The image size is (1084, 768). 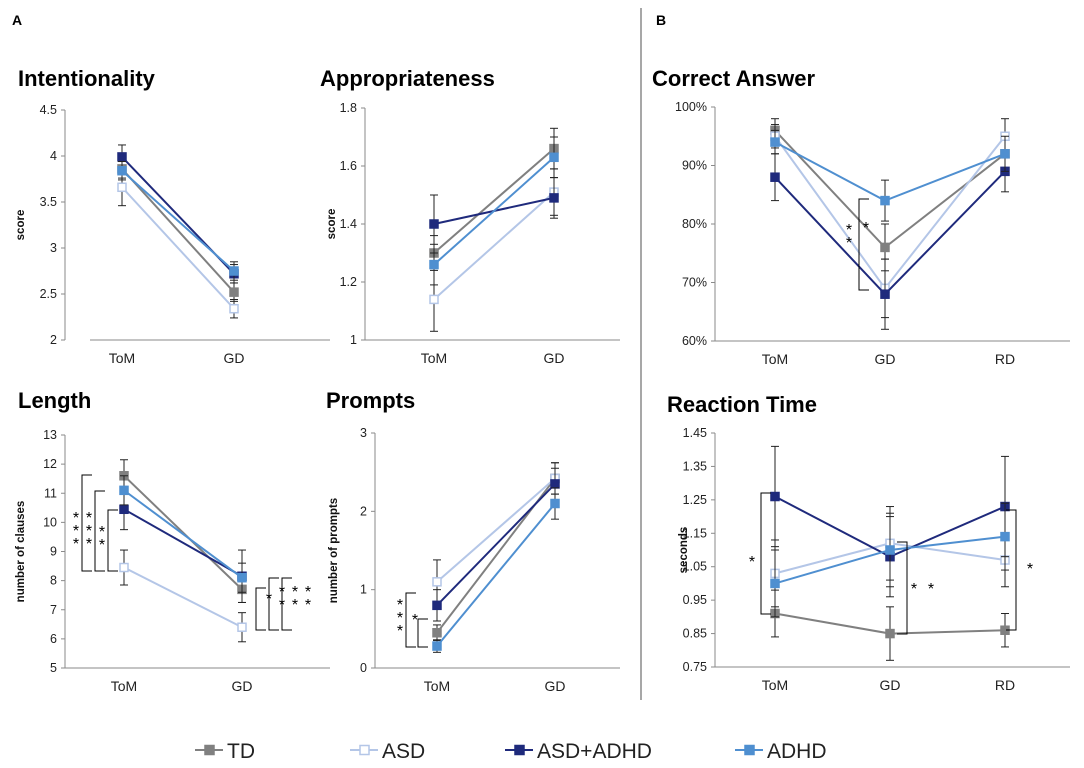 I want to click on panel-label-a: A, so click(x=17, y=20).